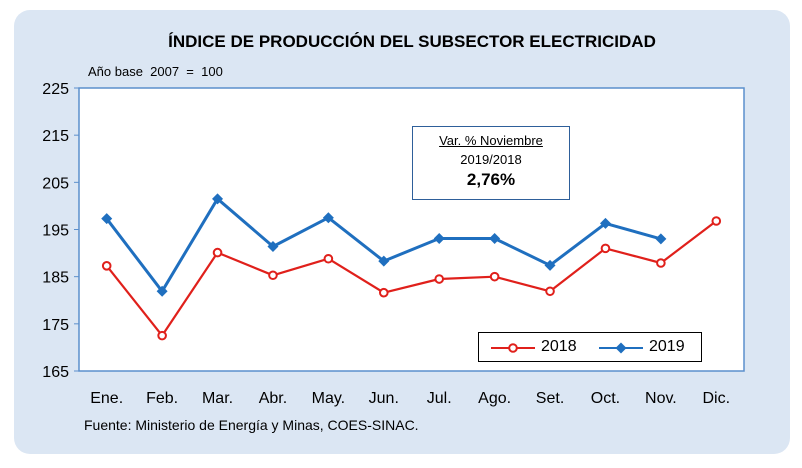 This screenshot has width=802, height=468. I want to click on annotation-label: Var. % Noviembre, so click(491, 140).